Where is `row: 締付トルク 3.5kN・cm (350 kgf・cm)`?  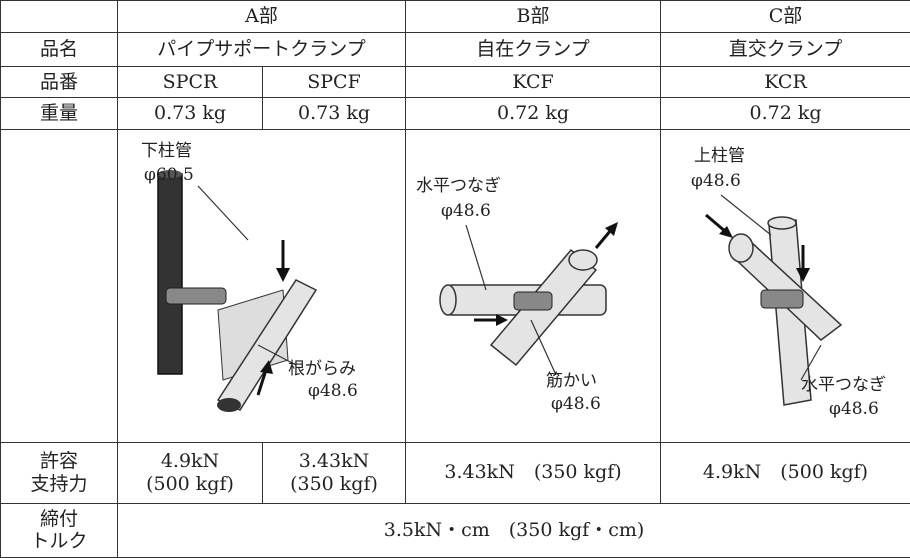
row: 締付トルク 3.5kN・cm (350 kgf・cm) is located at coordinates (455, 530).